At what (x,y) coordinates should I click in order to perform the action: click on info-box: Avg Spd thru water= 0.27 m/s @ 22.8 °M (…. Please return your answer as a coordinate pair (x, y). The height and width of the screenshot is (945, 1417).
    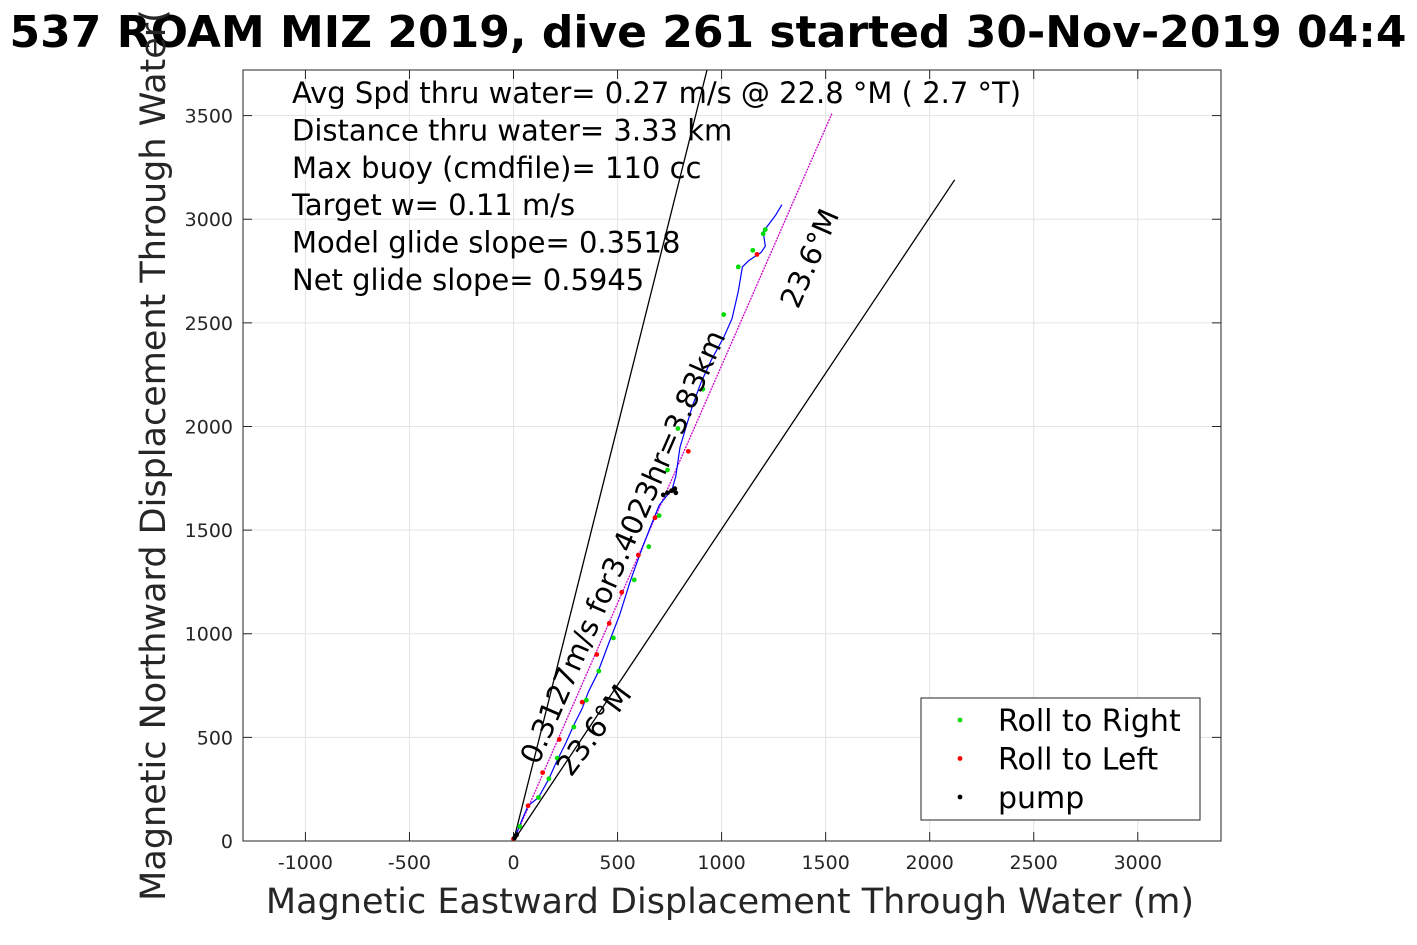
    Looking at the image, I should click on (656, 186).